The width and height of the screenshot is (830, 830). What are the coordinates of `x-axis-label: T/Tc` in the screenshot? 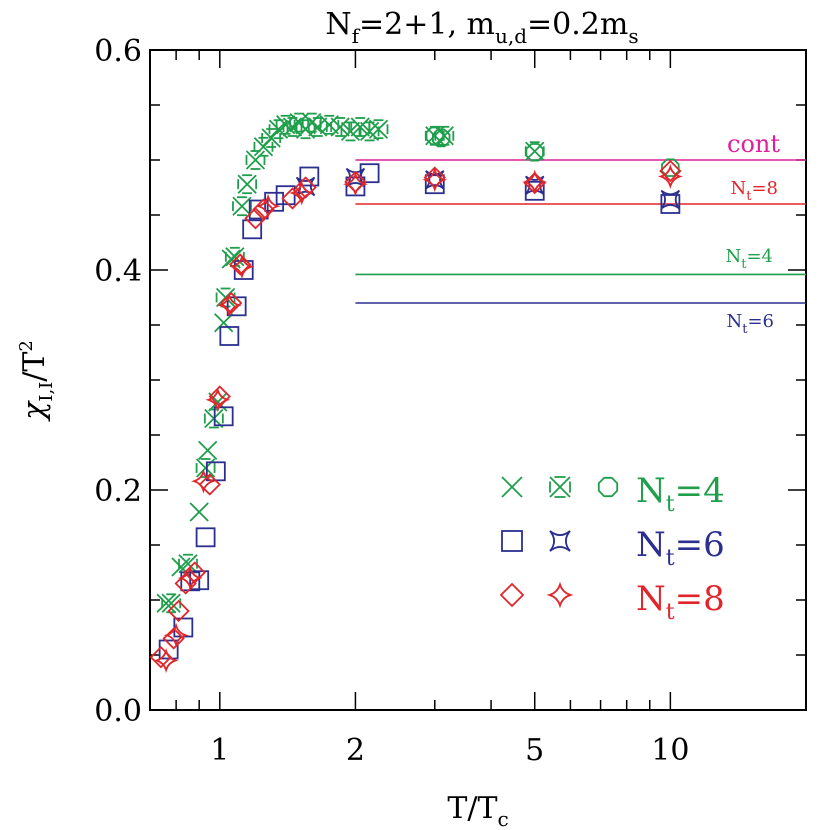 It's located at (477, 810).